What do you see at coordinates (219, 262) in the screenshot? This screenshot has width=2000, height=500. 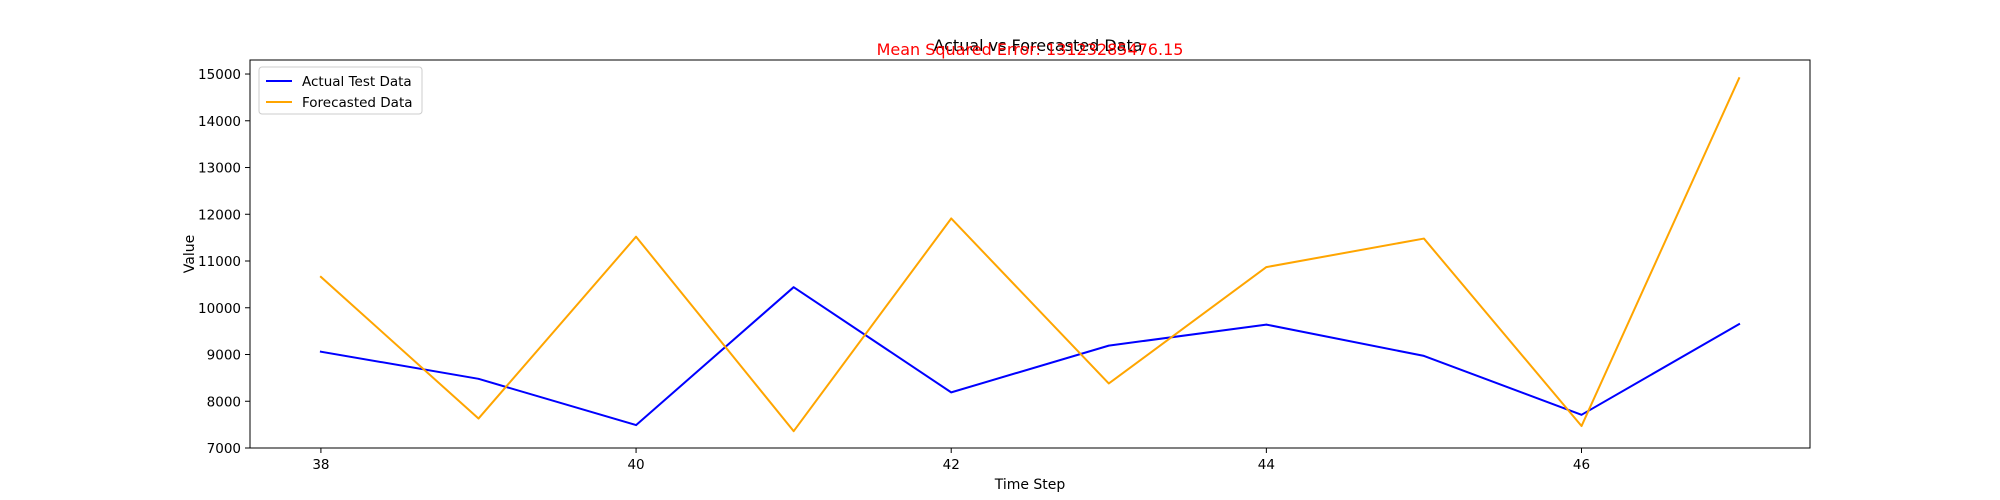 I see `y-tick-label: 11000` at bounding box center [219, 262].